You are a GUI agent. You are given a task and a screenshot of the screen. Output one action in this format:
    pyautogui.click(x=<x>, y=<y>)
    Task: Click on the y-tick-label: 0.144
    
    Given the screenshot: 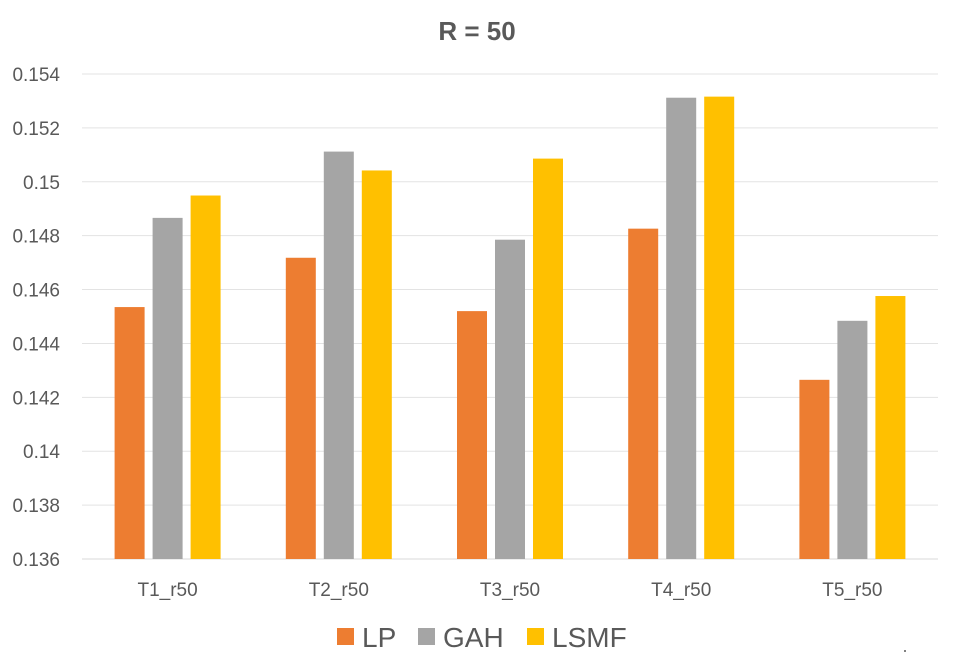 What is the action you would take?
    pyautogui.click(x=36, y=344)
    